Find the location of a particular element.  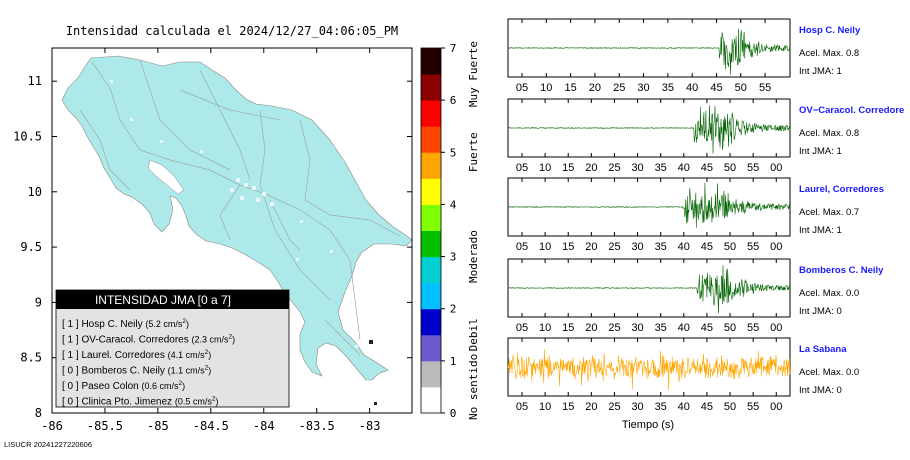

station-marker is located at coordinates (371, 342).